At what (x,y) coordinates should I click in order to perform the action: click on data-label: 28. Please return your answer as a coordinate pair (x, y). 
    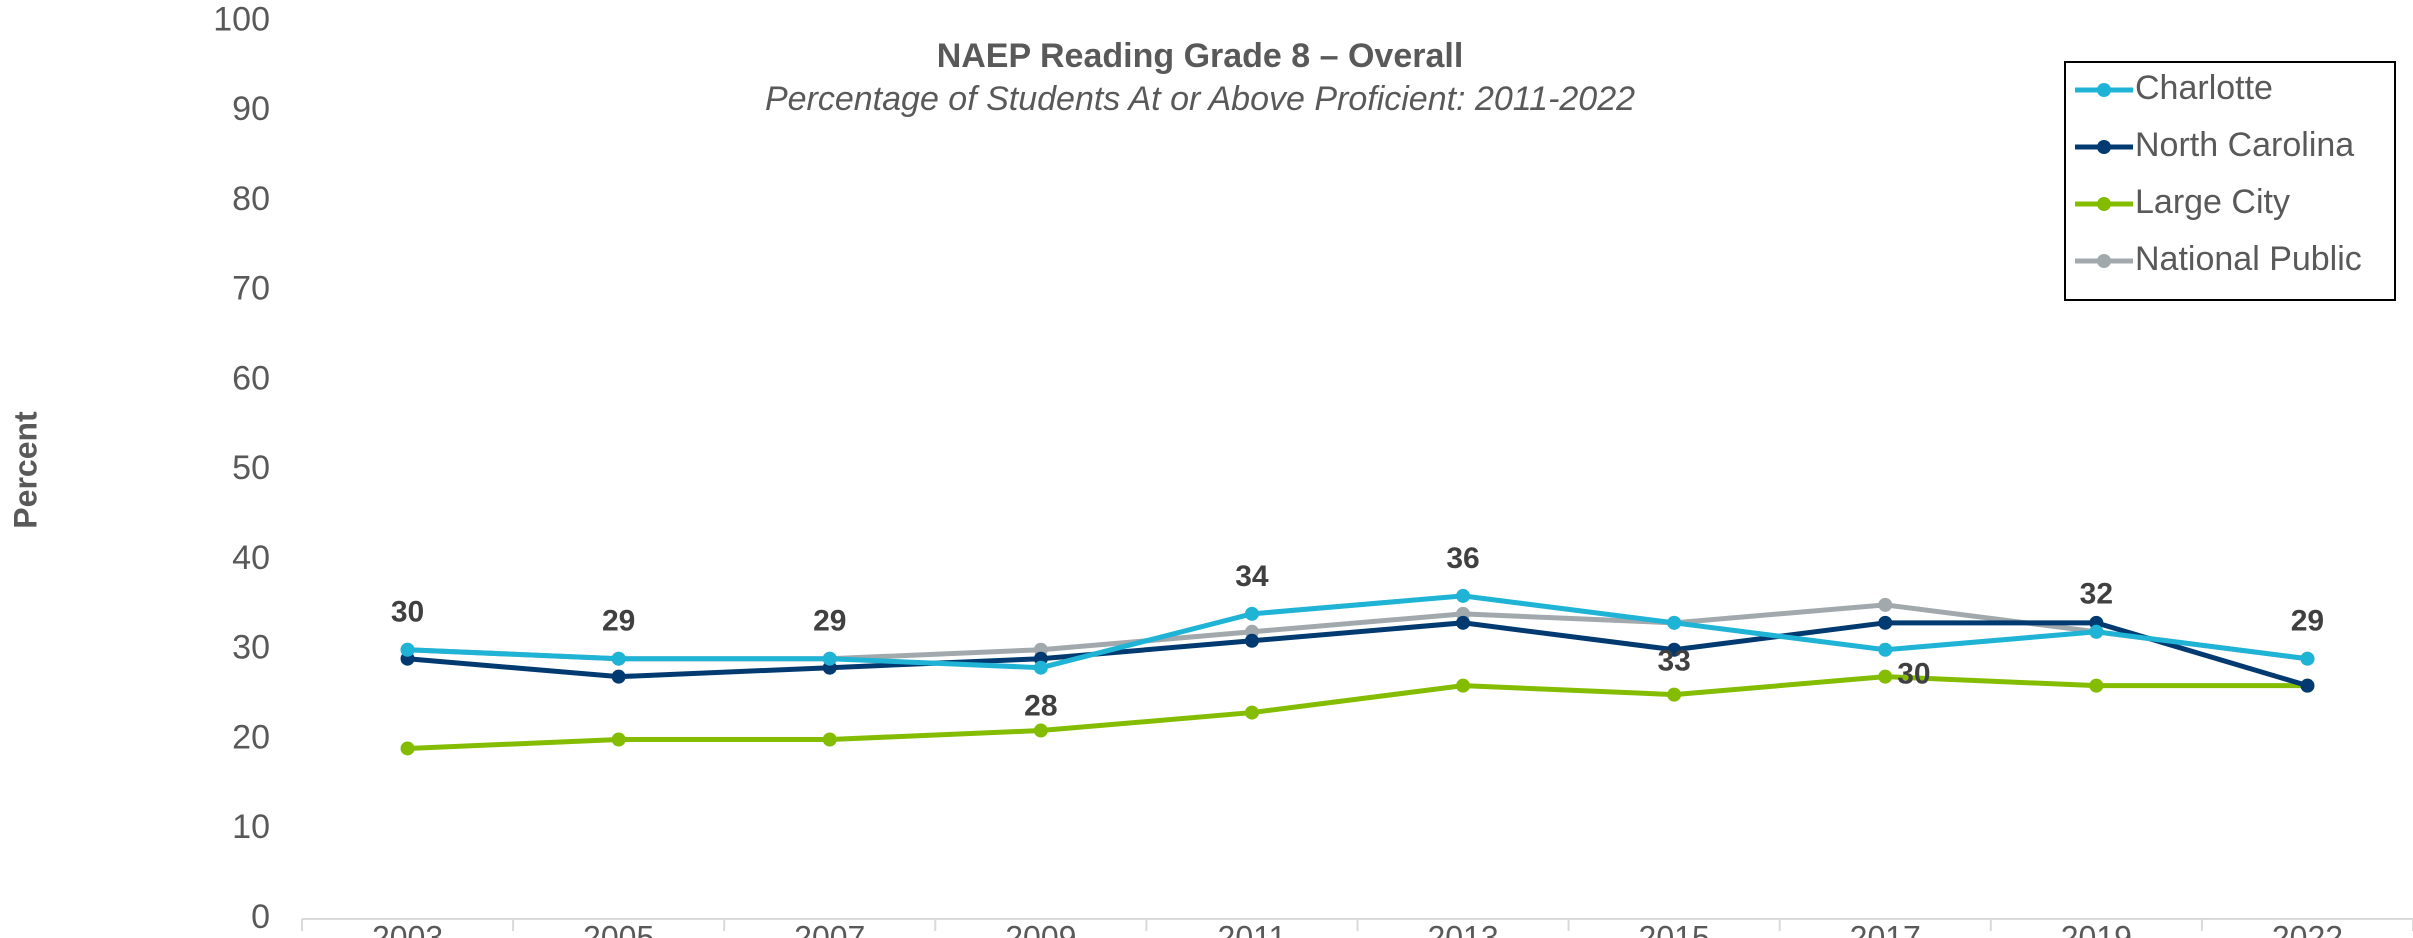
    Looking at the image, I should click on (1040, 706).